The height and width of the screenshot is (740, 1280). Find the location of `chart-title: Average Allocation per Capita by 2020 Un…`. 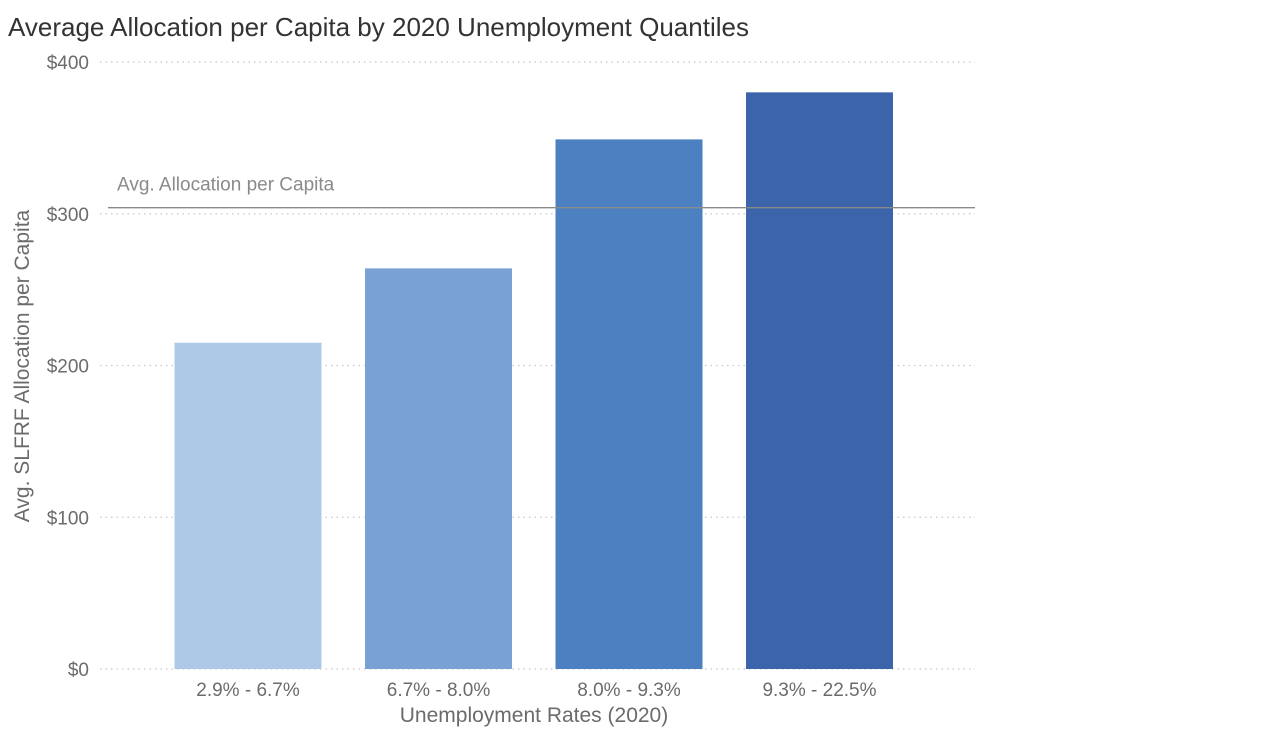

chart-title: Average Allocation per Capita by 2020 Un… is located at coordinates (378, 27).